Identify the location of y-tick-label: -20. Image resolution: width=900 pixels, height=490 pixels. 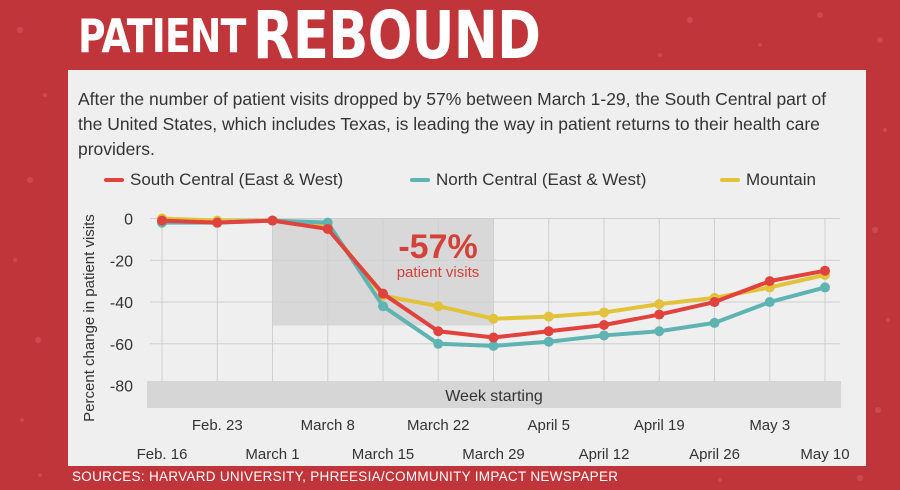
(121, 261).